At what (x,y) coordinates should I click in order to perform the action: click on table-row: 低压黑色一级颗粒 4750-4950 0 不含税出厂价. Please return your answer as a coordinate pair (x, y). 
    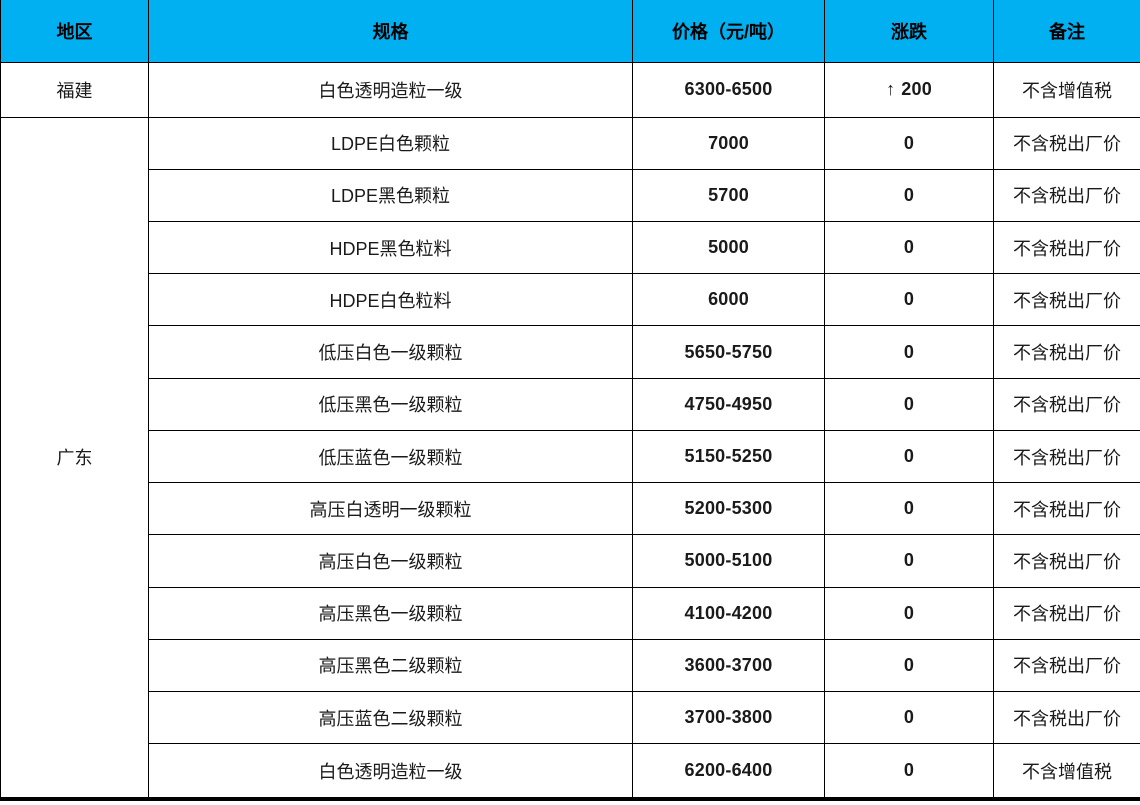
    Looking at the image, I should click on (570, 404).